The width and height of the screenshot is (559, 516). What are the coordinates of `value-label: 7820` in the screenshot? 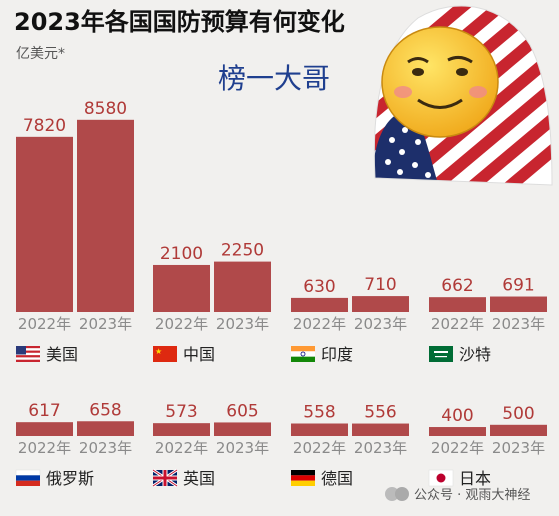 It's located at (44, 126).